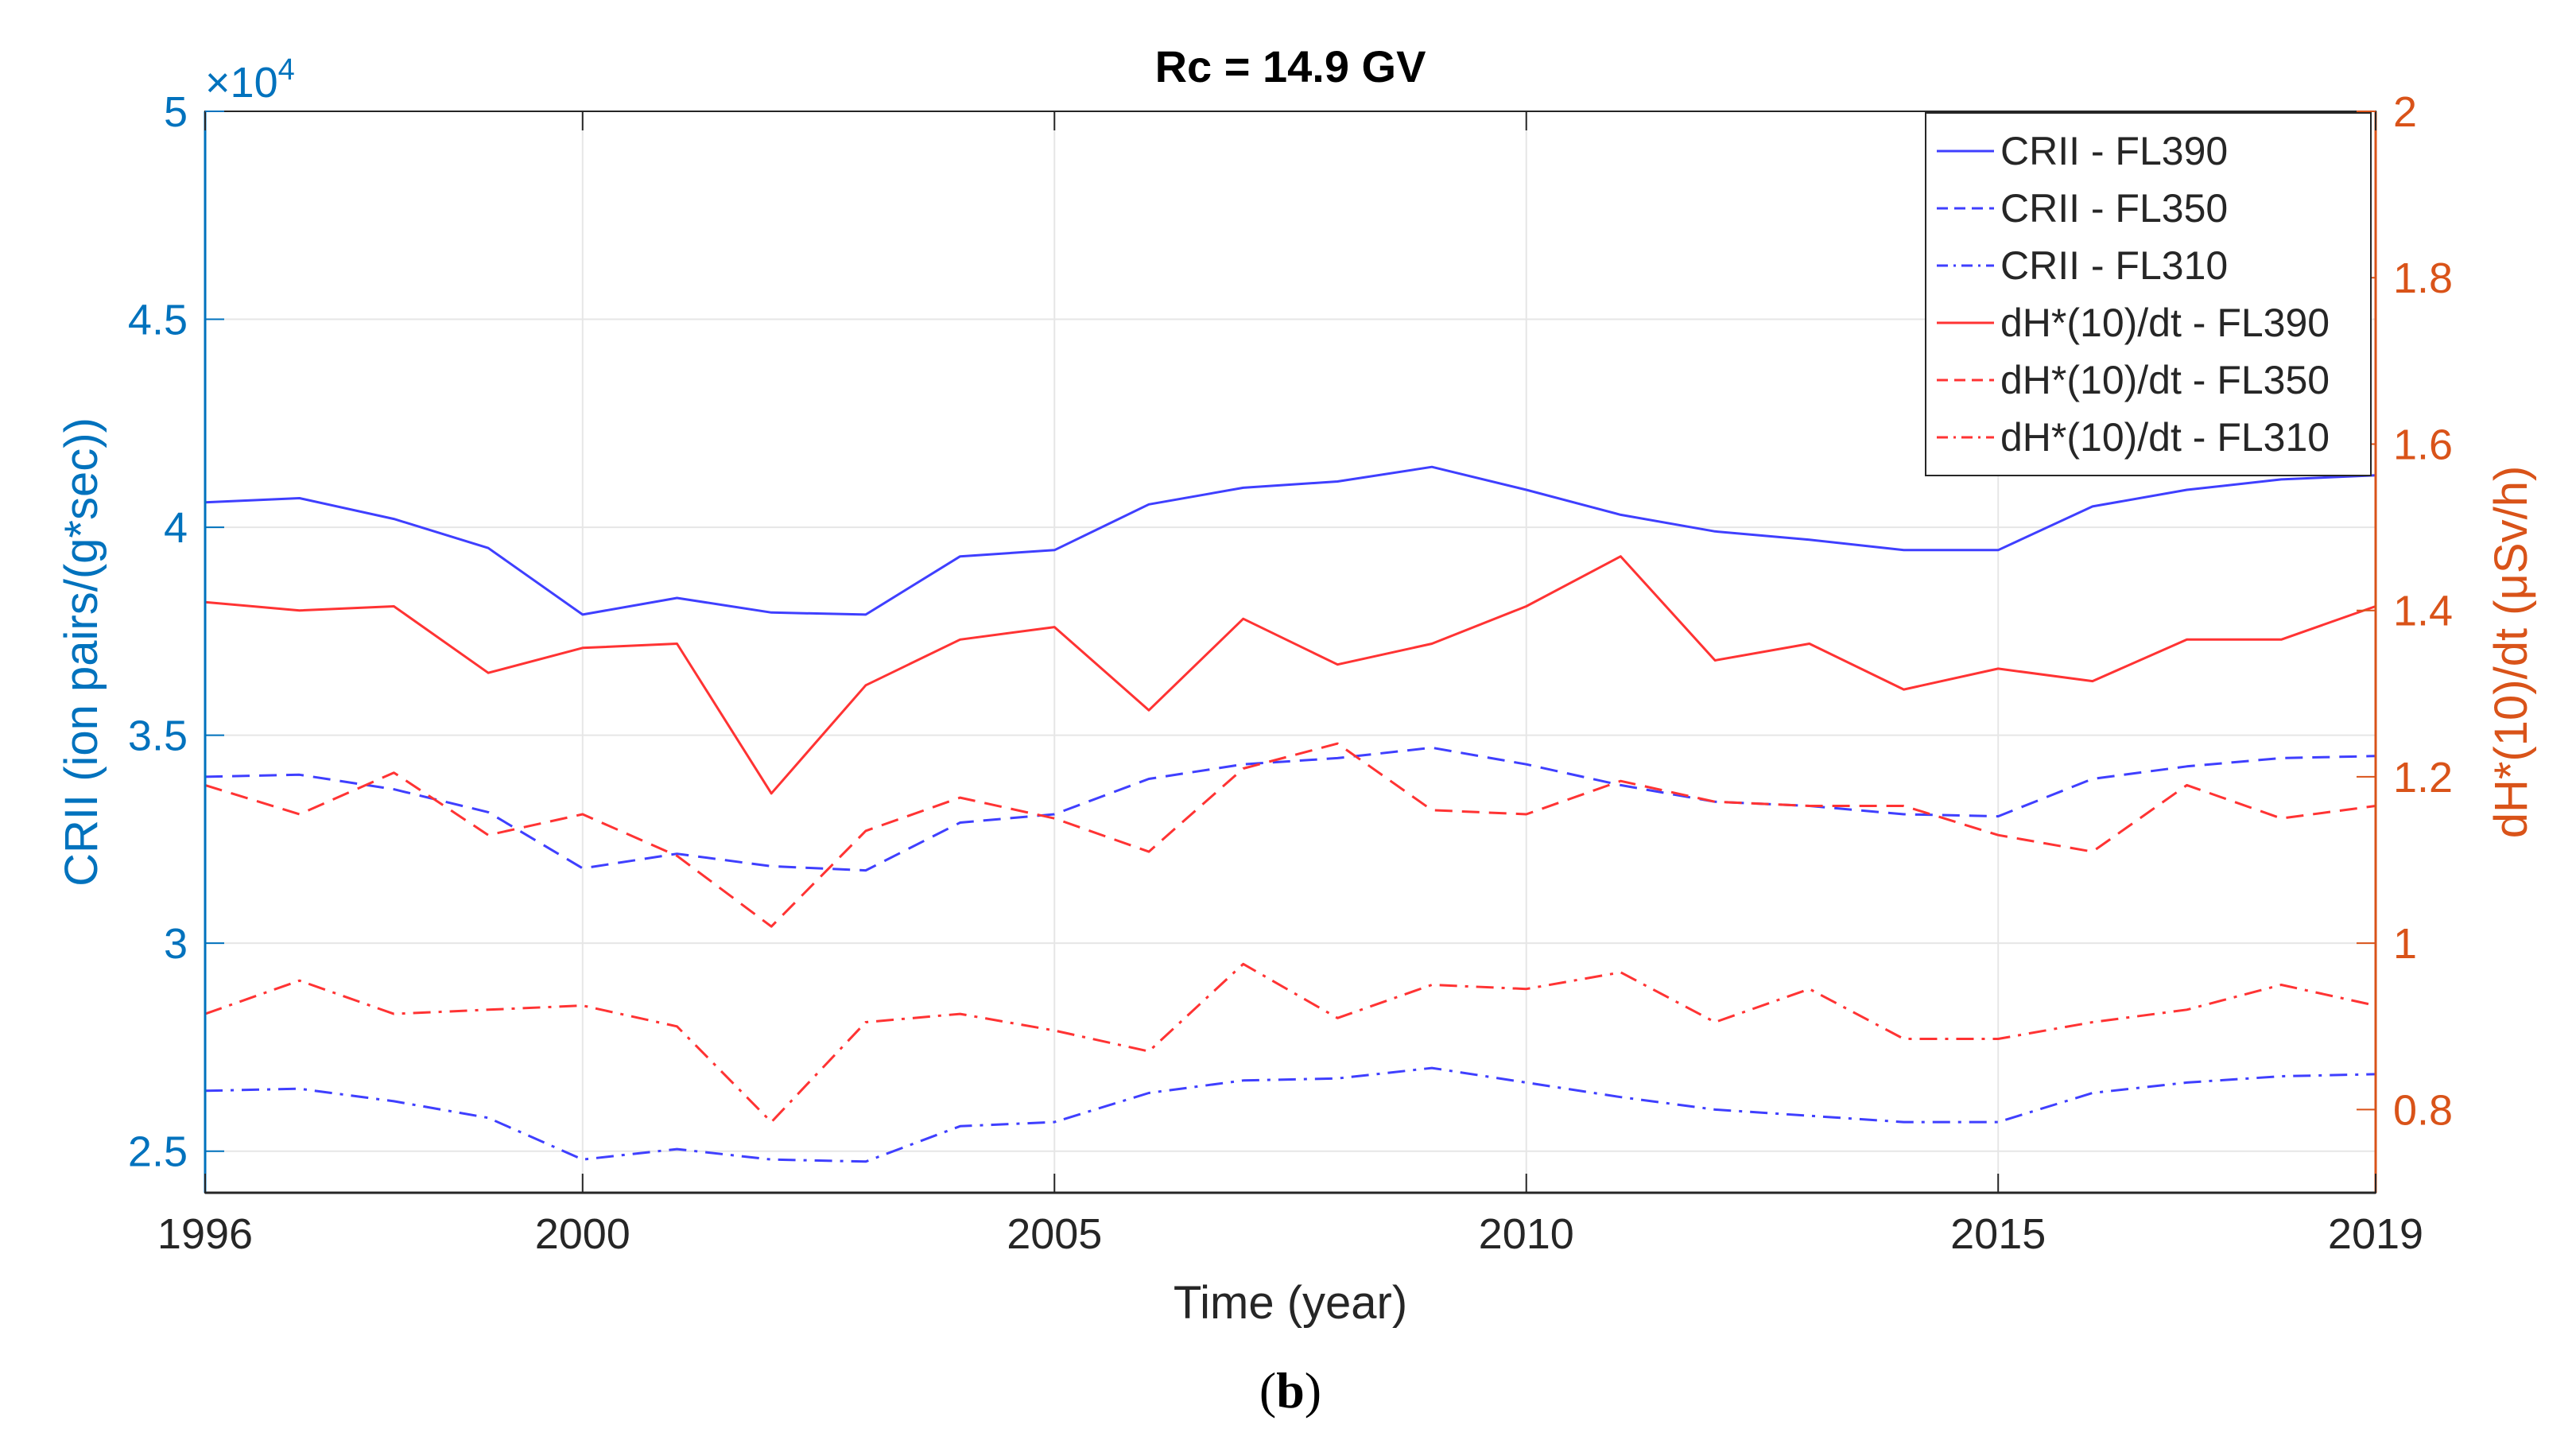  I want to click on legend-entry-label: dH*(10)/dt - FL390, so click(2165, 323).